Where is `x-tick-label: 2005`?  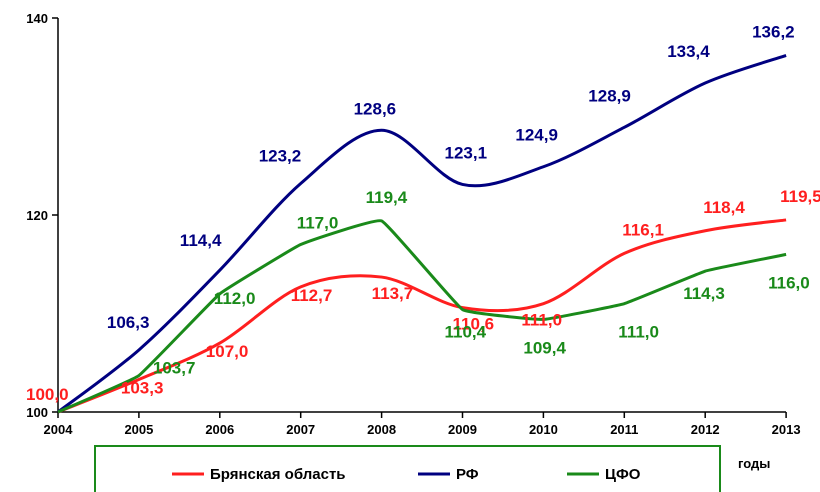
x-tick-label: 2005 is located at coordinates (138, 429).